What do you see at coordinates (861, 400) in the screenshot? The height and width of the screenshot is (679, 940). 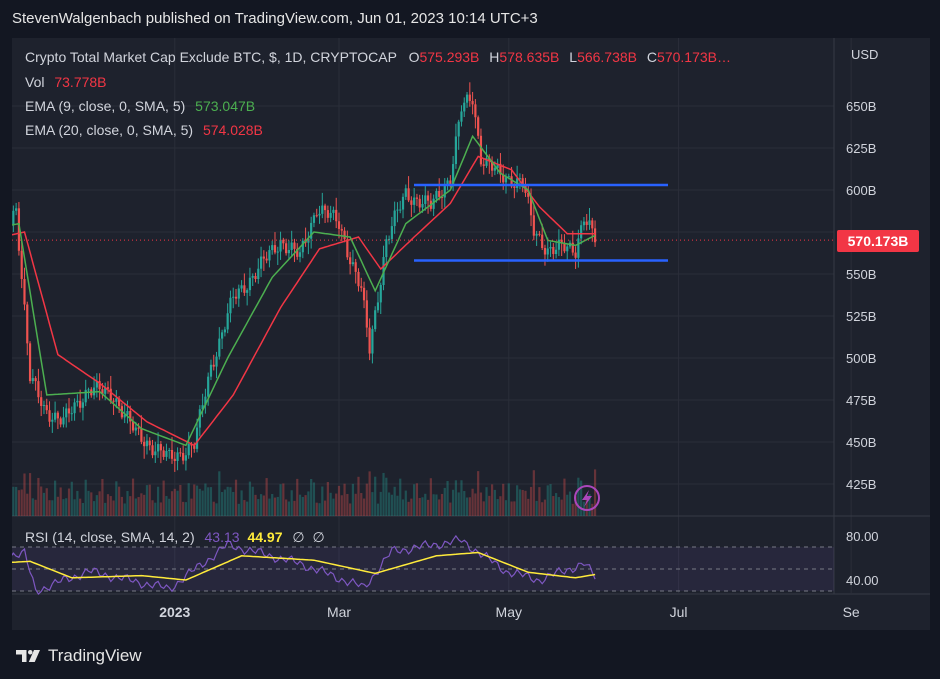 I see `price-tick-label: 475B` at bounding box center [861, 400].